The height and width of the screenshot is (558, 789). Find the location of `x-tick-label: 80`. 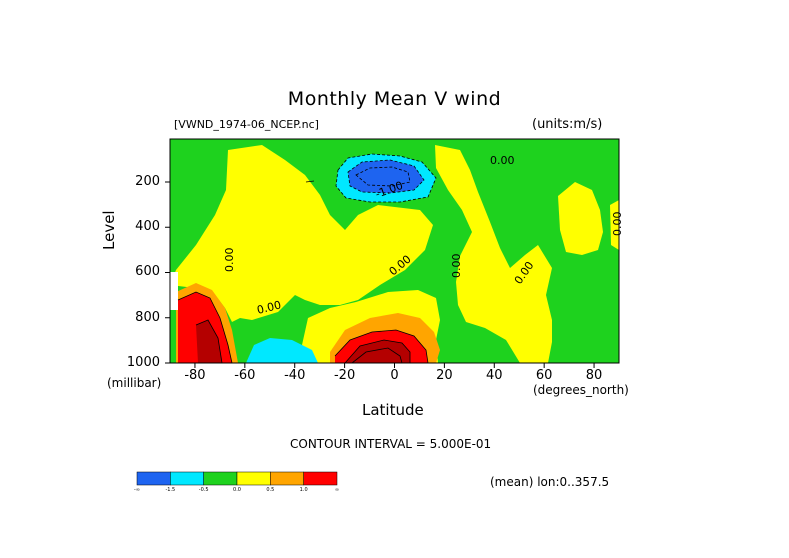

x-tick-label: 80 is located at coordinates (594, 375).